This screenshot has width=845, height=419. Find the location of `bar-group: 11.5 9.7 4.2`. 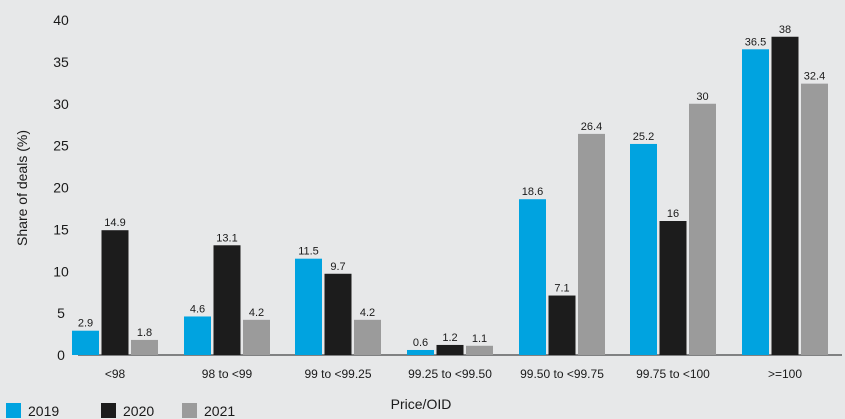

bar-group: 11.5 9.7 4.2 is located at coordinates (338, 300).